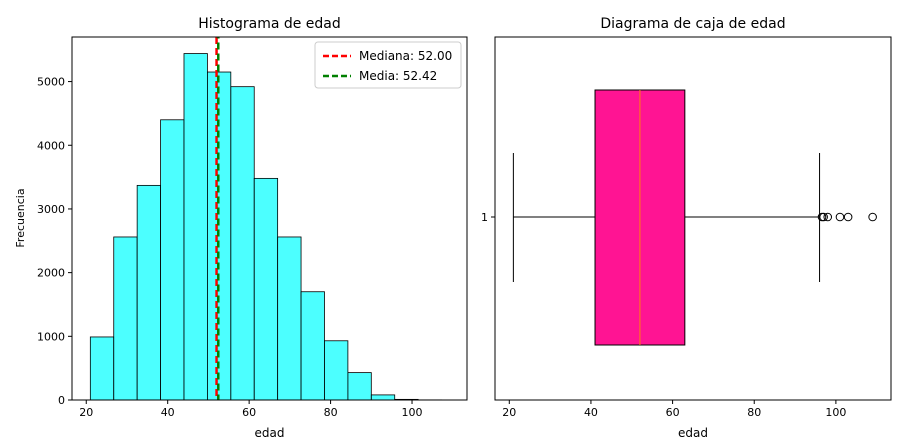  Describe the element at coordinates (484, 217) in the screenshot. I see `y-tick-label: 1` at that location.